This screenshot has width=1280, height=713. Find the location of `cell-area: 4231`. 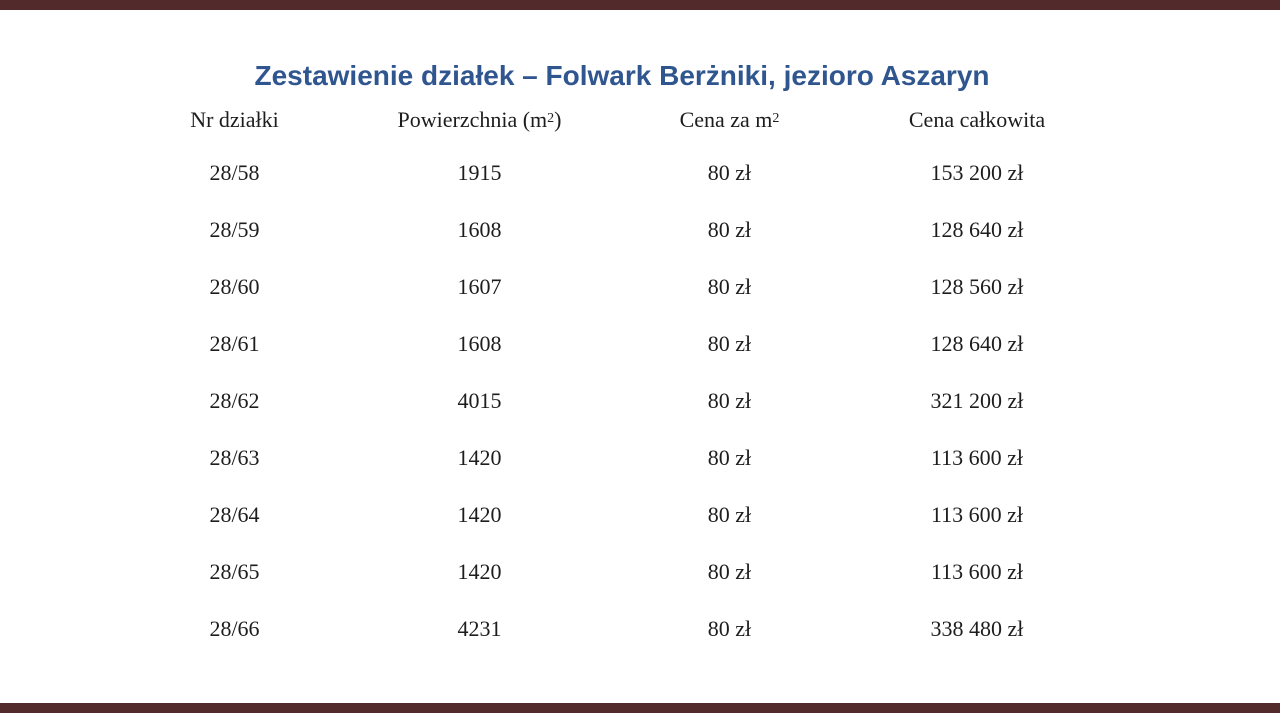

cell-area: 4231 is located at coordinates (479, 628).